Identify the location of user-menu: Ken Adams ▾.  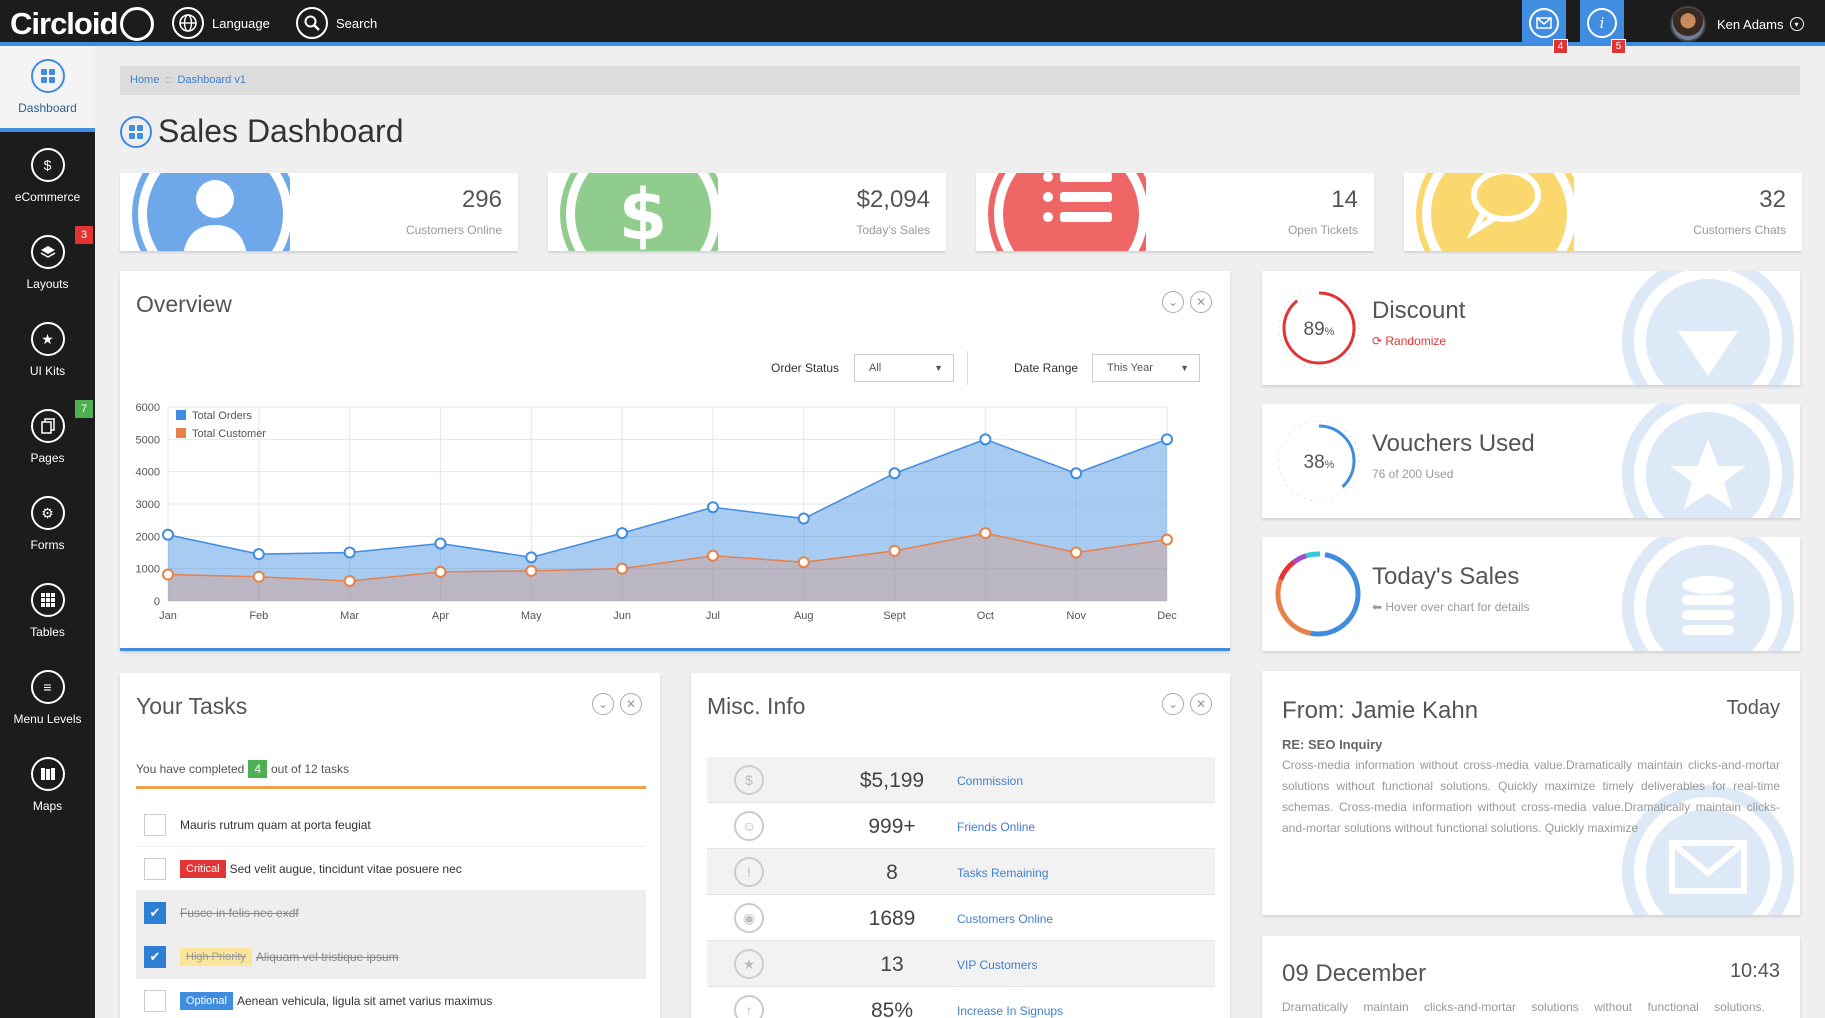
(1737, 24).